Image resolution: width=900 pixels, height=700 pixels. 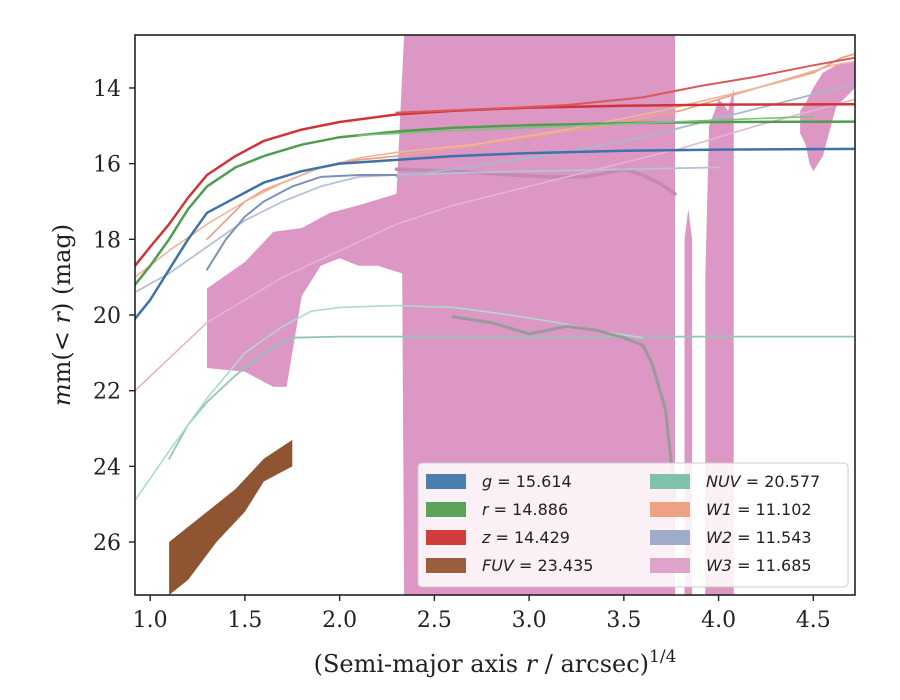 What do you see at coordinates (763, 481) in the screenshot?
I see `legend-label-nuv: NUV = 20.577` at bounding box center [763, 481].